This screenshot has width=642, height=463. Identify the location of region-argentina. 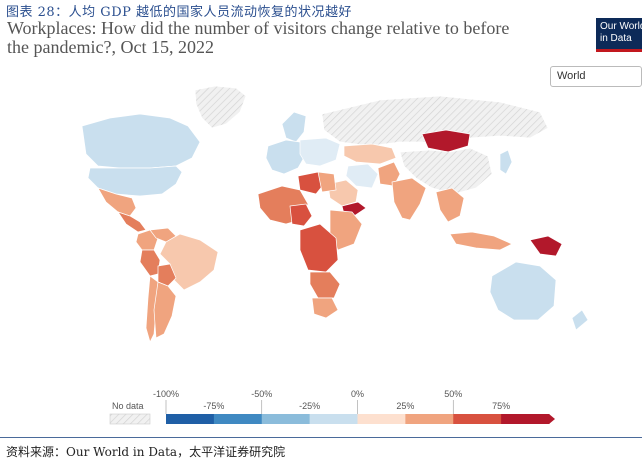
(165, 310).